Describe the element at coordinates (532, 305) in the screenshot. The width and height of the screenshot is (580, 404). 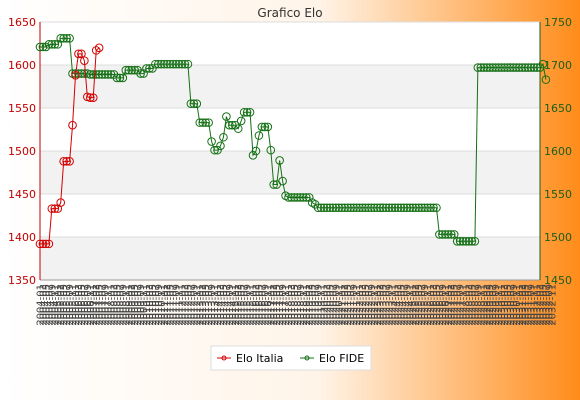
I see `x-tick-label: 2031-09` at that location.